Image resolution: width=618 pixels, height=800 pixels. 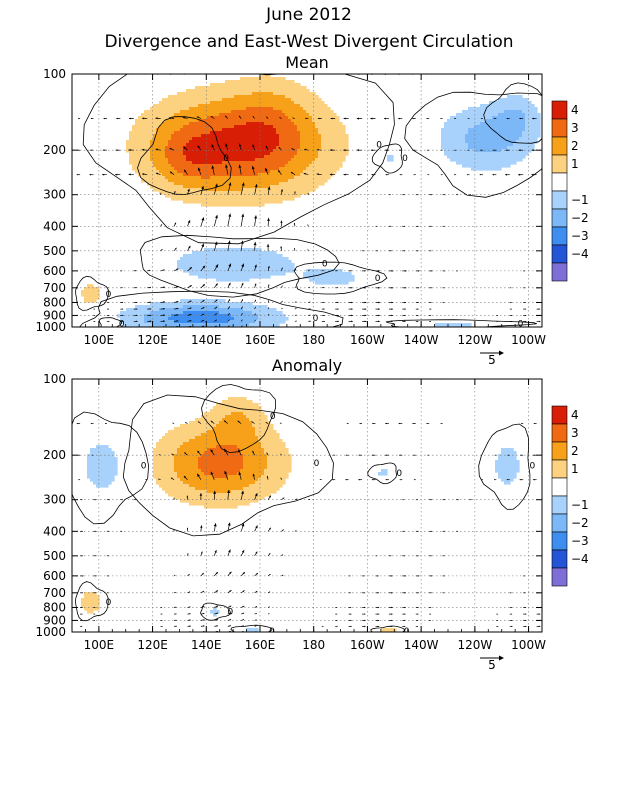 I want to click on x-tick-label: 120E, so click(x=152, y=645).